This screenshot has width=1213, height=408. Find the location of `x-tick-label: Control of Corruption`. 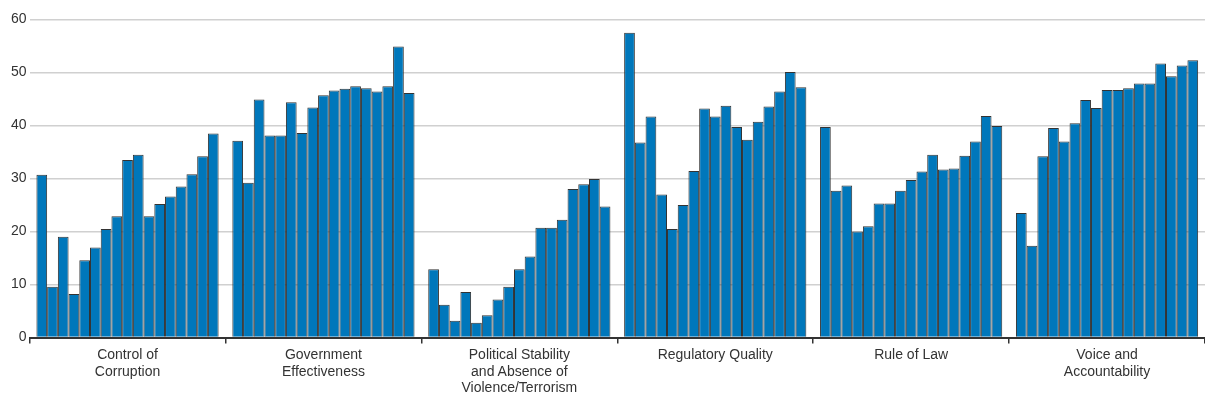

x-tick-label: Control of Corruption is located at coordinates (127, 362).